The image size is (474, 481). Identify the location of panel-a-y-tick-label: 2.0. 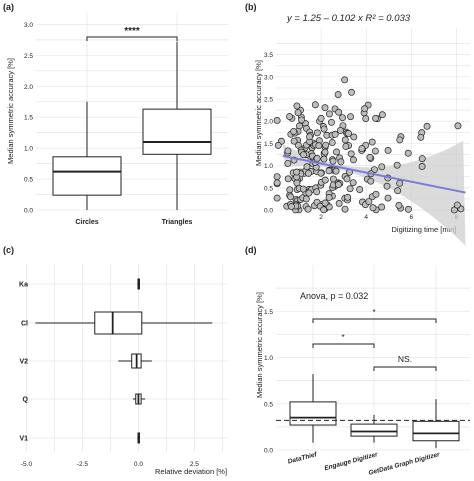
(28, 87).